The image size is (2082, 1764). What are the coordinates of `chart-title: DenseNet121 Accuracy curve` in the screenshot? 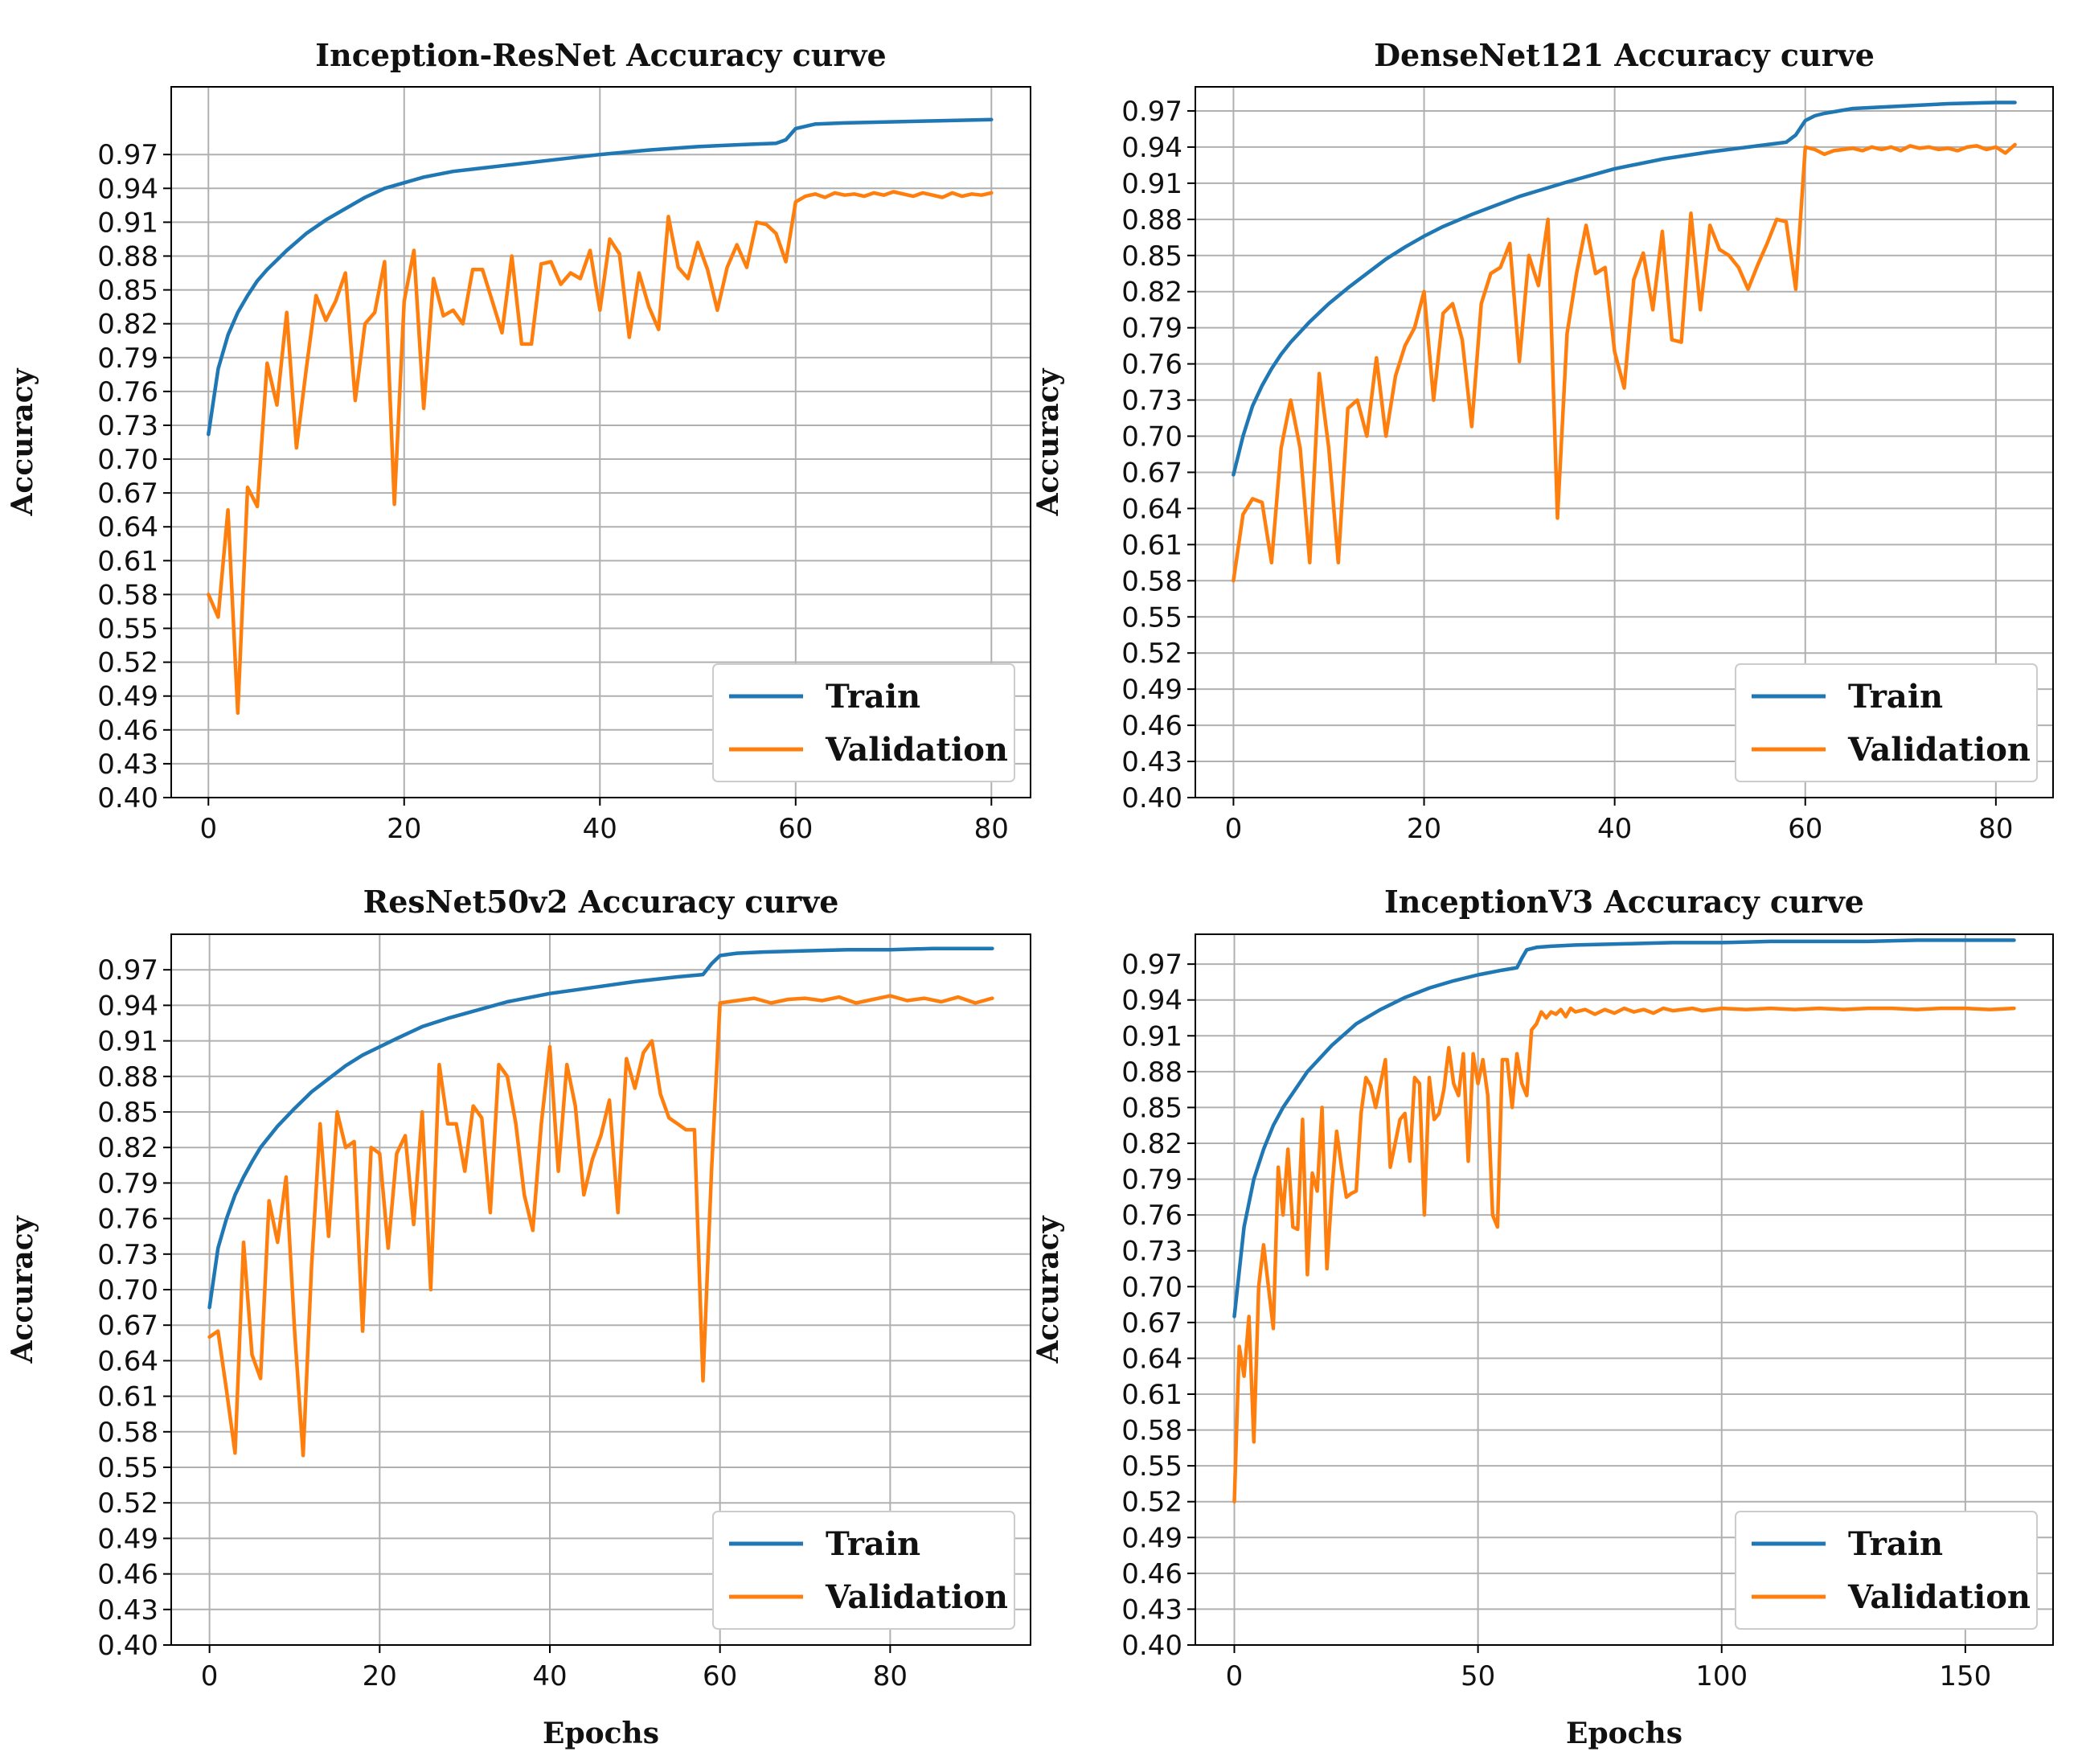 It's located at (1624, 55).